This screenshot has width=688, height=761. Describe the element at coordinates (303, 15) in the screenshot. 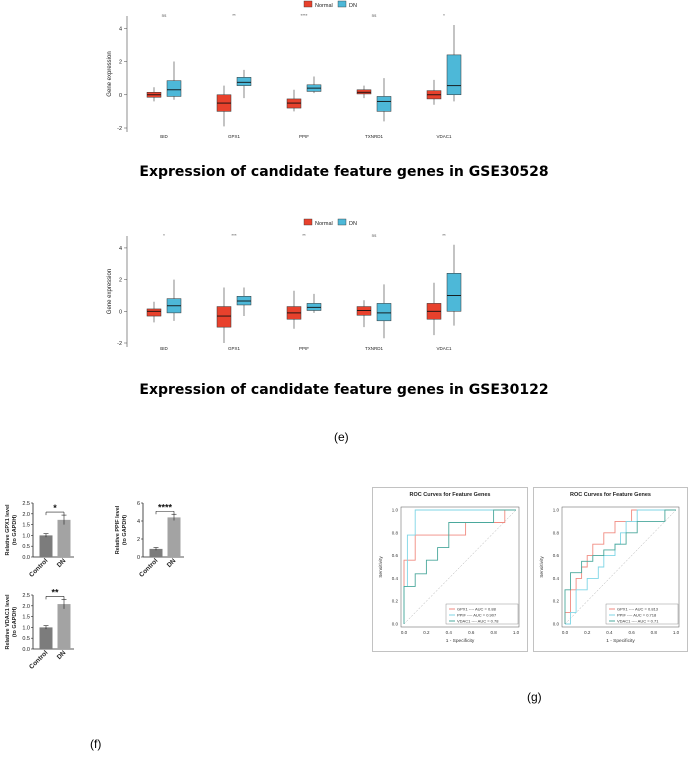

I see `significance-label: ****` at that location.